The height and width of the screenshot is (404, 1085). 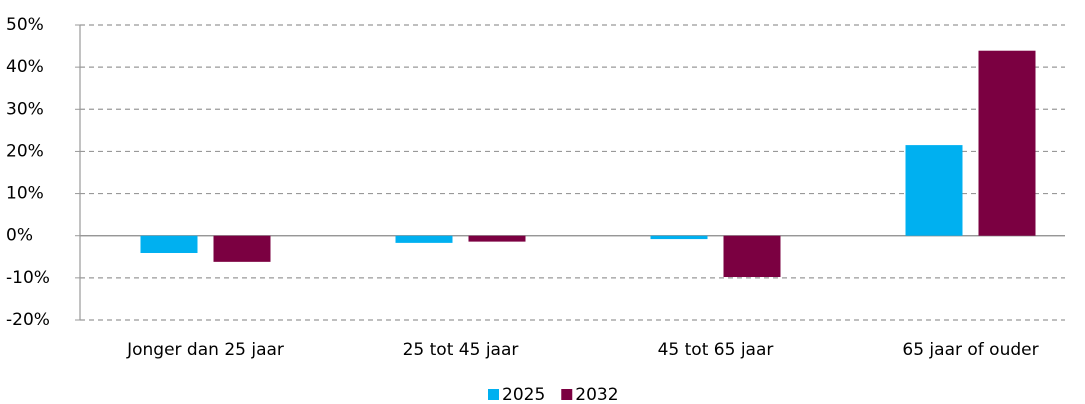 What do you see at coordinates (25, 109) in the screenshot?
I see `y-tick-label: 30%` at bounding box center [25, 109].